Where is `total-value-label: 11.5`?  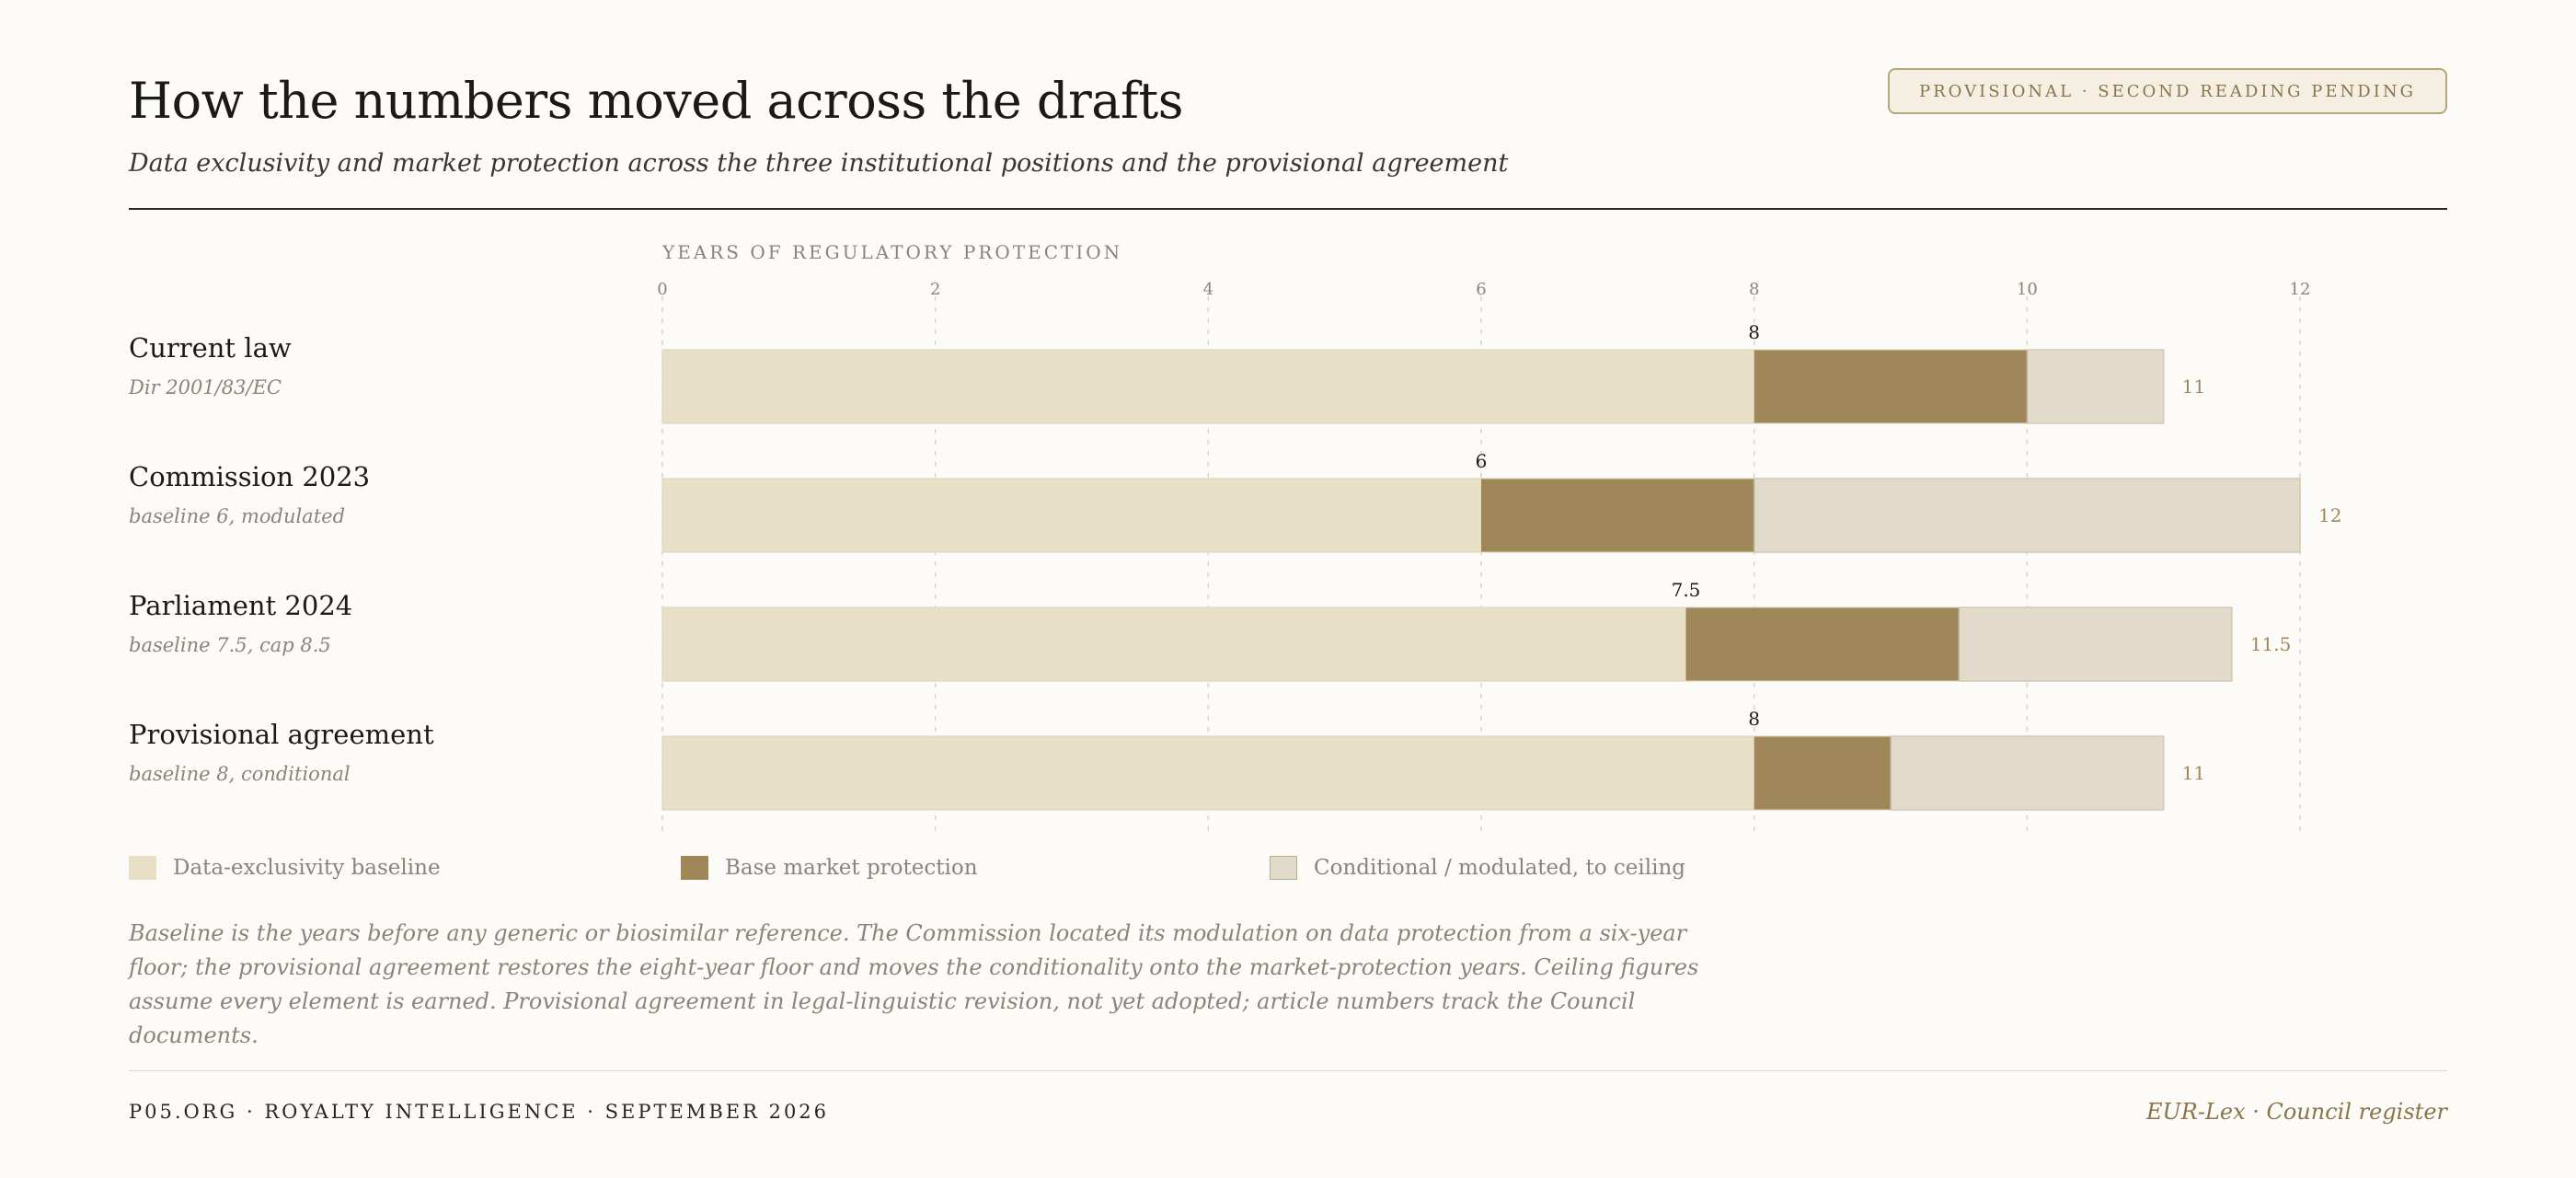 total-value-label: 11.5 is located at coordinates (2271, 644).